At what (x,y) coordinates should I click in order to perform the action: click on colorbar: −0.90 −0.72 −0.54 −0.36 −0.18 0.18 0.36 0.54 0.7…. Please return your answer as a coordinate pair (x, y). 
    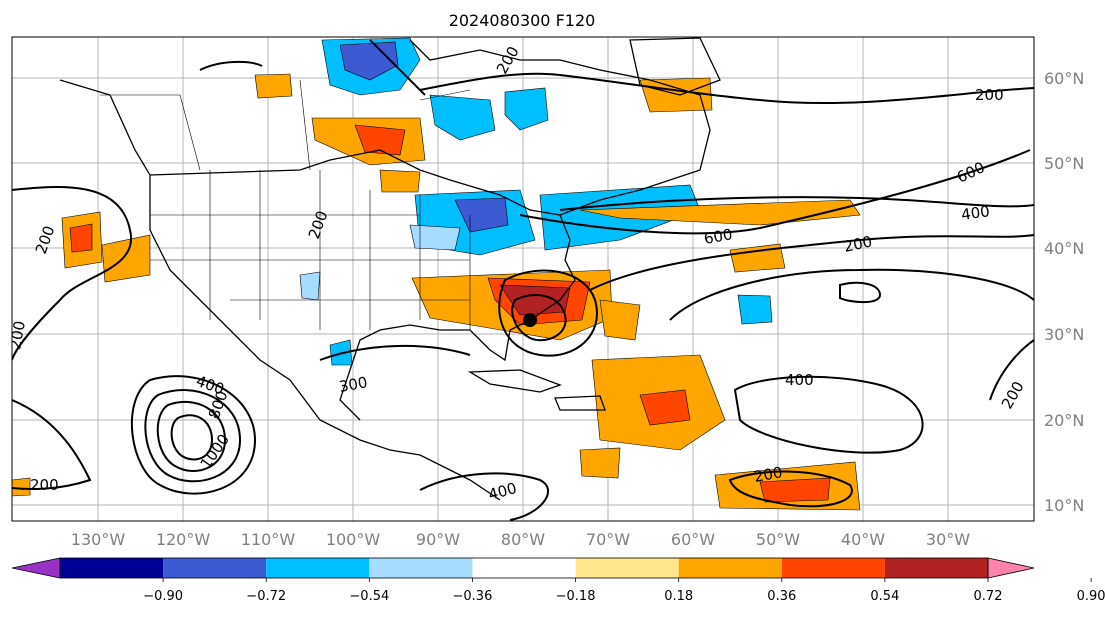
    Looking at the image, I should click on (558, 580).